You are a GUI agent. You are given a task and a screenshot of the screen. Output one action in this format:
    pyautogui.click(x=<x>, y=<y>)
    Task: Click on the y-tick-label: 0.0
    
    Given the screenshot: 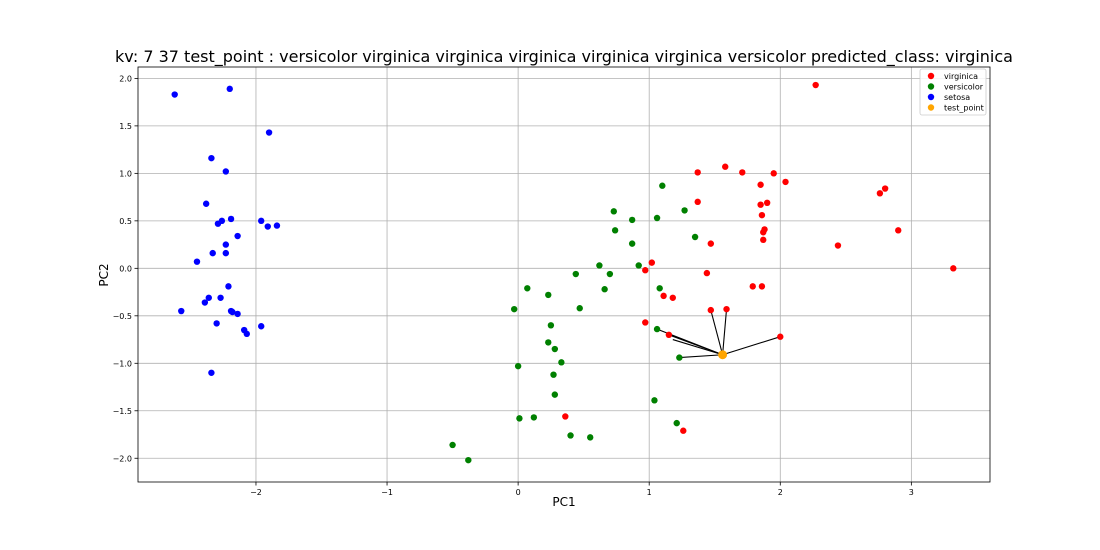 What is the action you would take?
    pyautogui.click(x=125, y=268)
    